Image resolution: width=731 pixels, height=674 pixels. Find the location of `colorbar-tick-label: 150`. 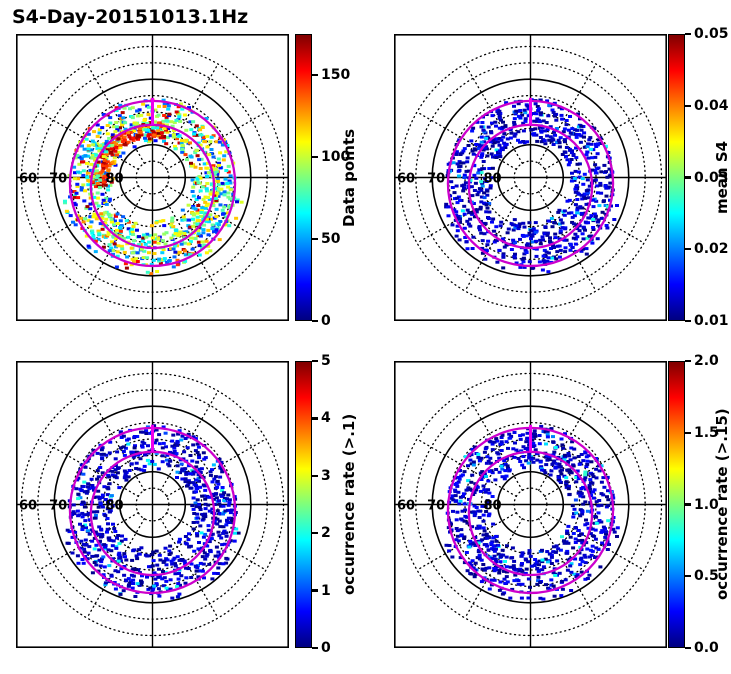

colorbar-tick-label: 150 is located at coordinates (336, 75).